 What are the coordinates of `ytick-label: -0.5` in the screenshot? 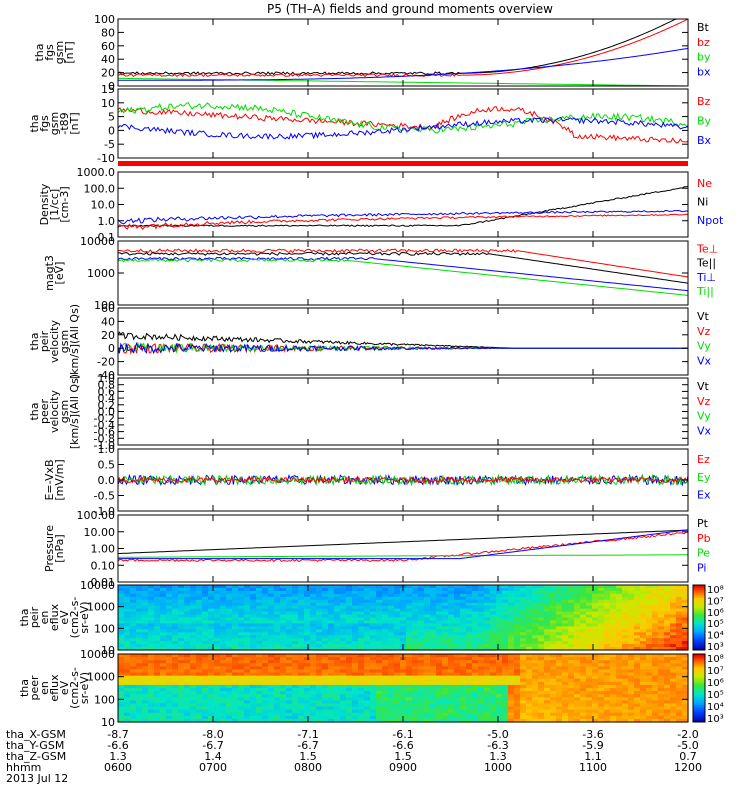 It's located at (104, 496).